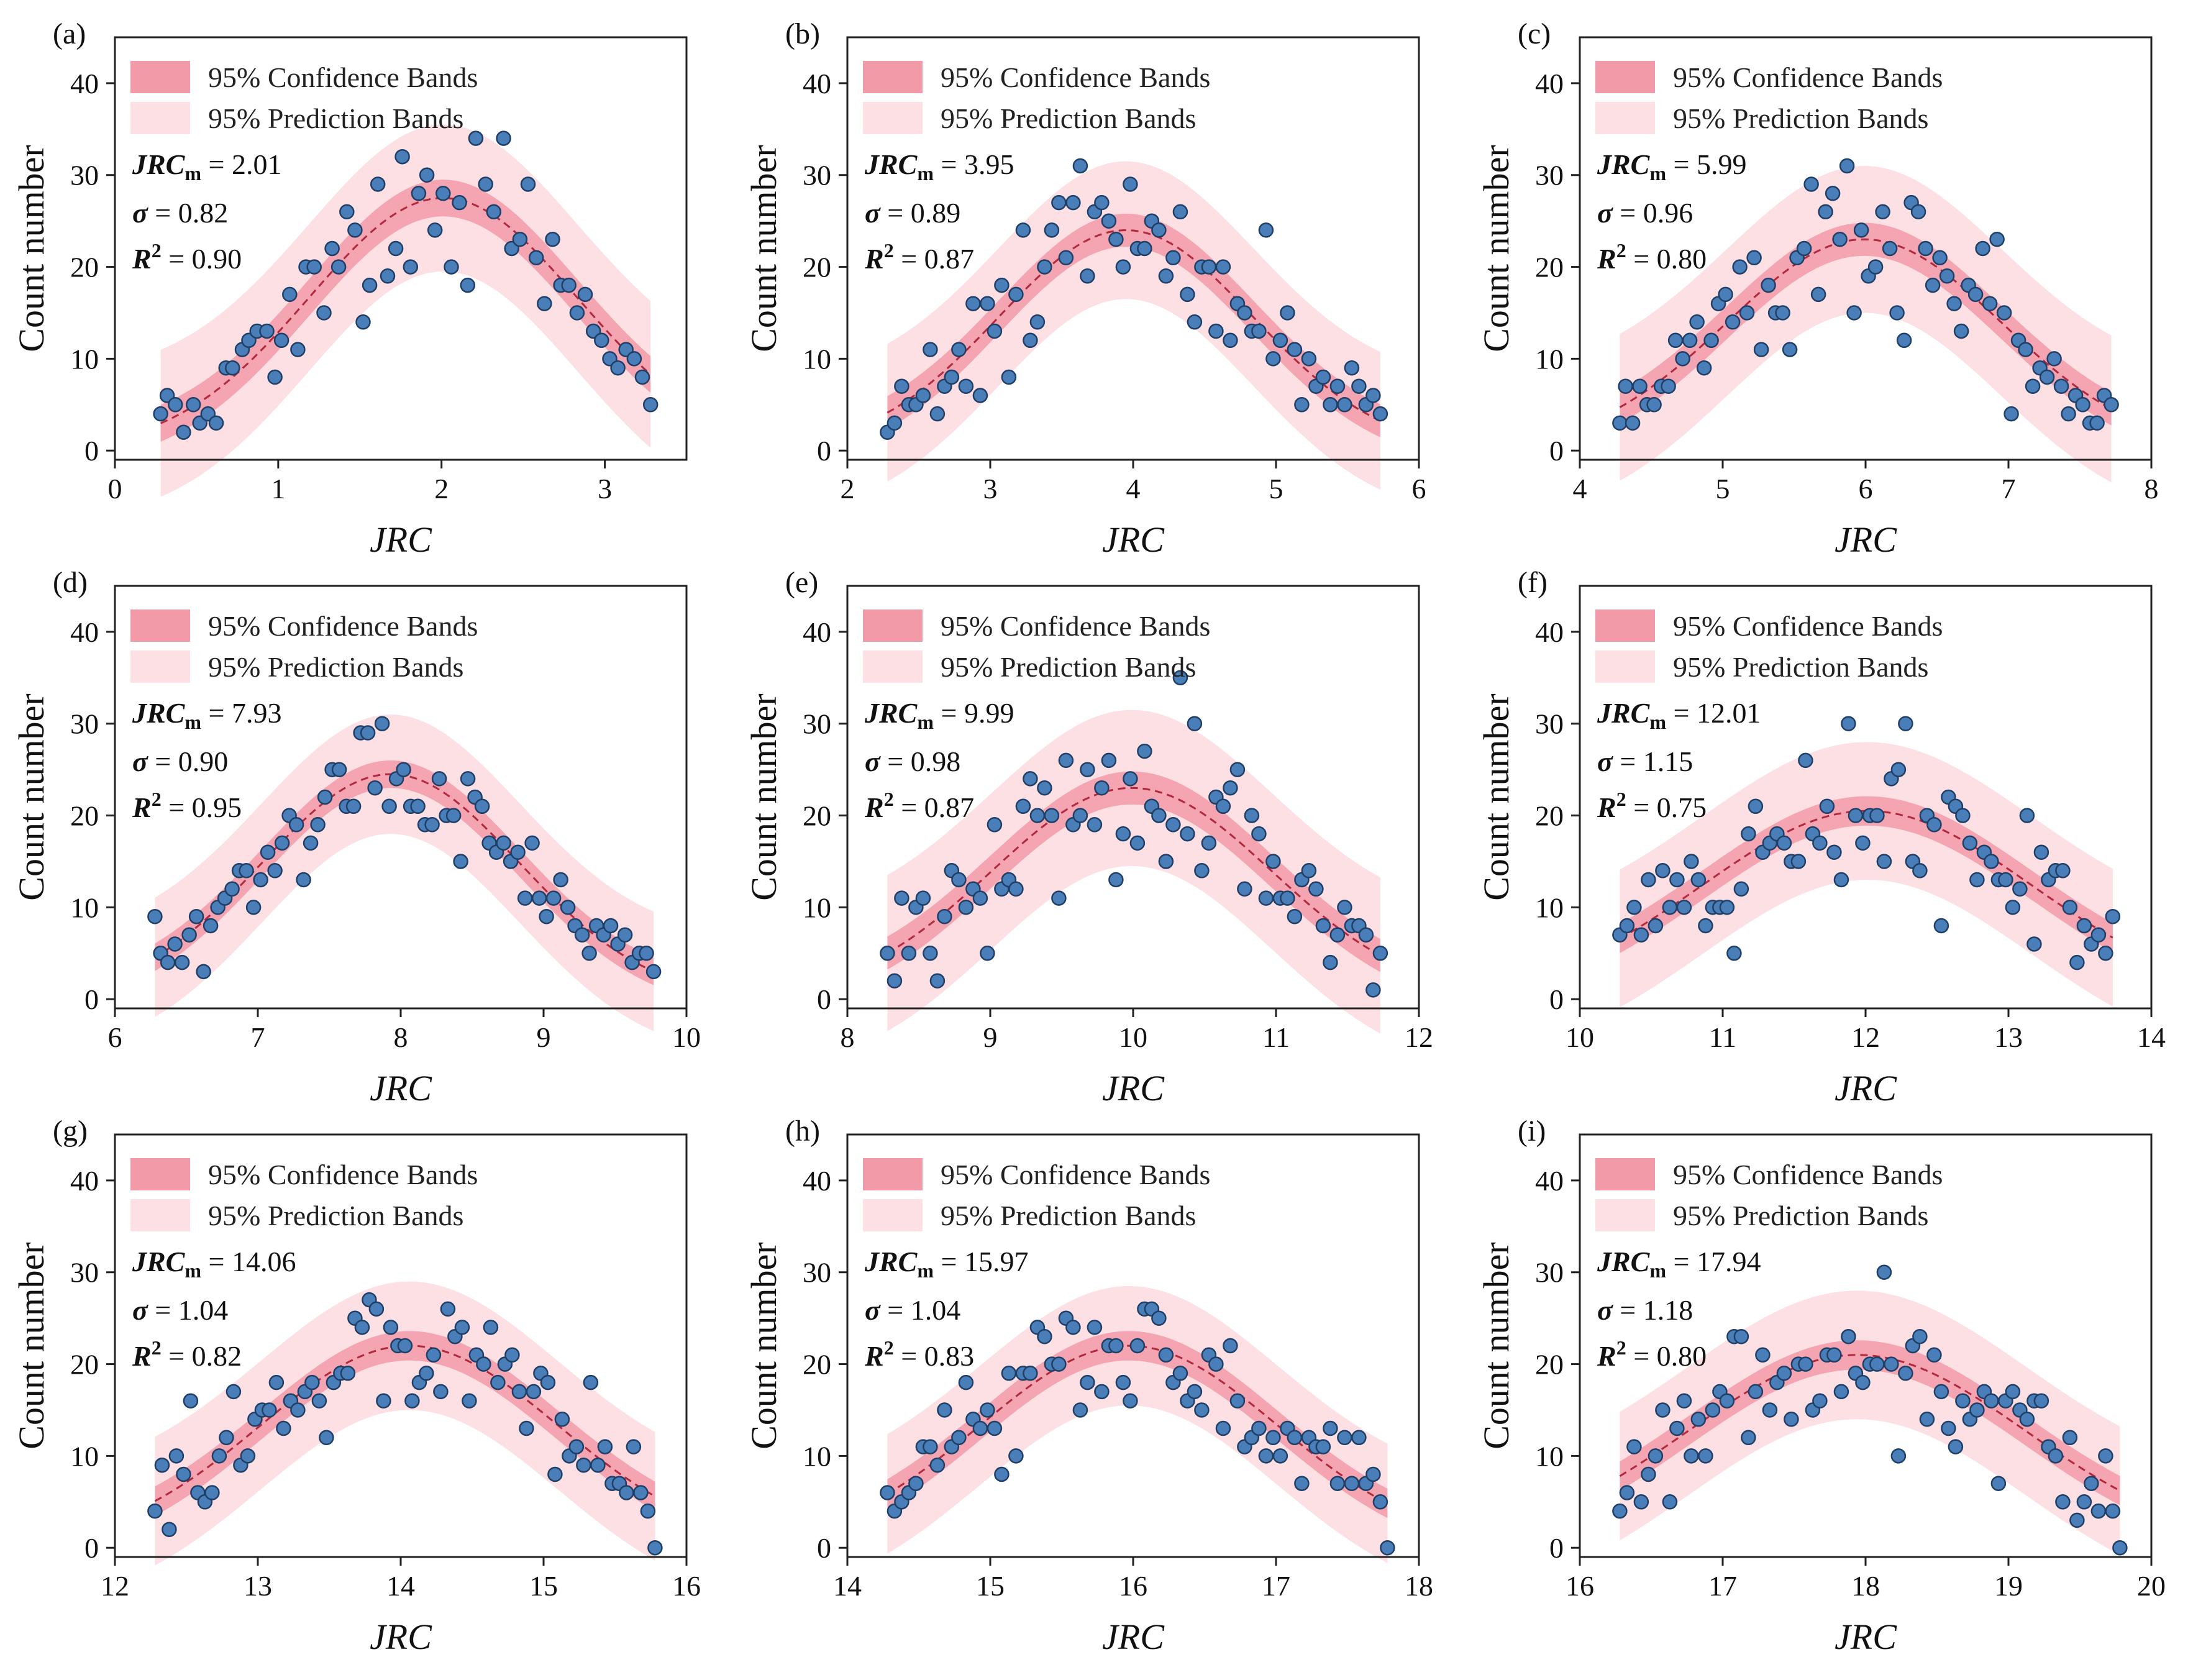 This screenshot has width=2188, height=1680. I want to click on stat-sigma-value: 1.18, so click(1668, 1310).